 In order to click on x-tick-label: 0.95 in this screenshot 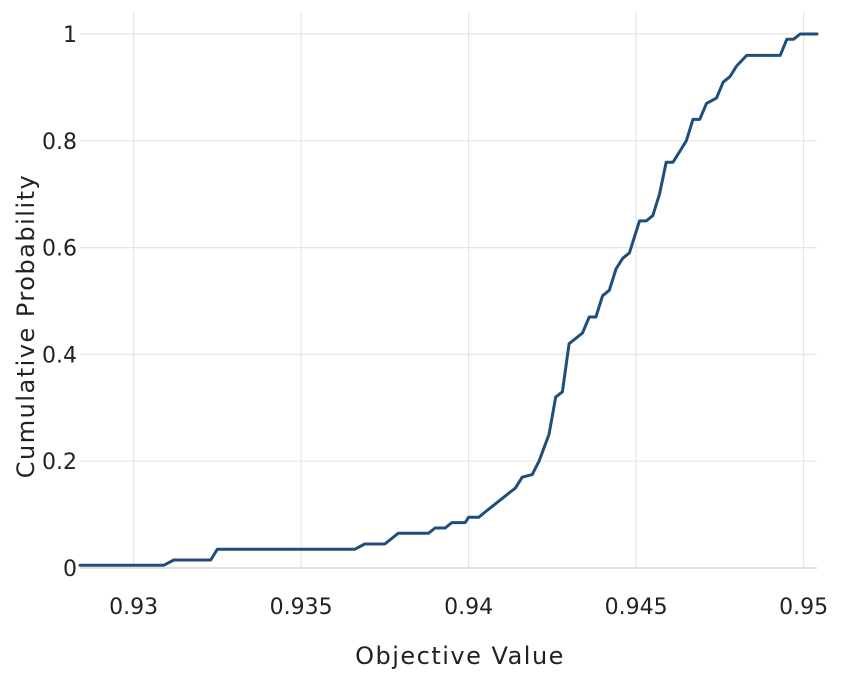, I will do `click(803, 607)`.